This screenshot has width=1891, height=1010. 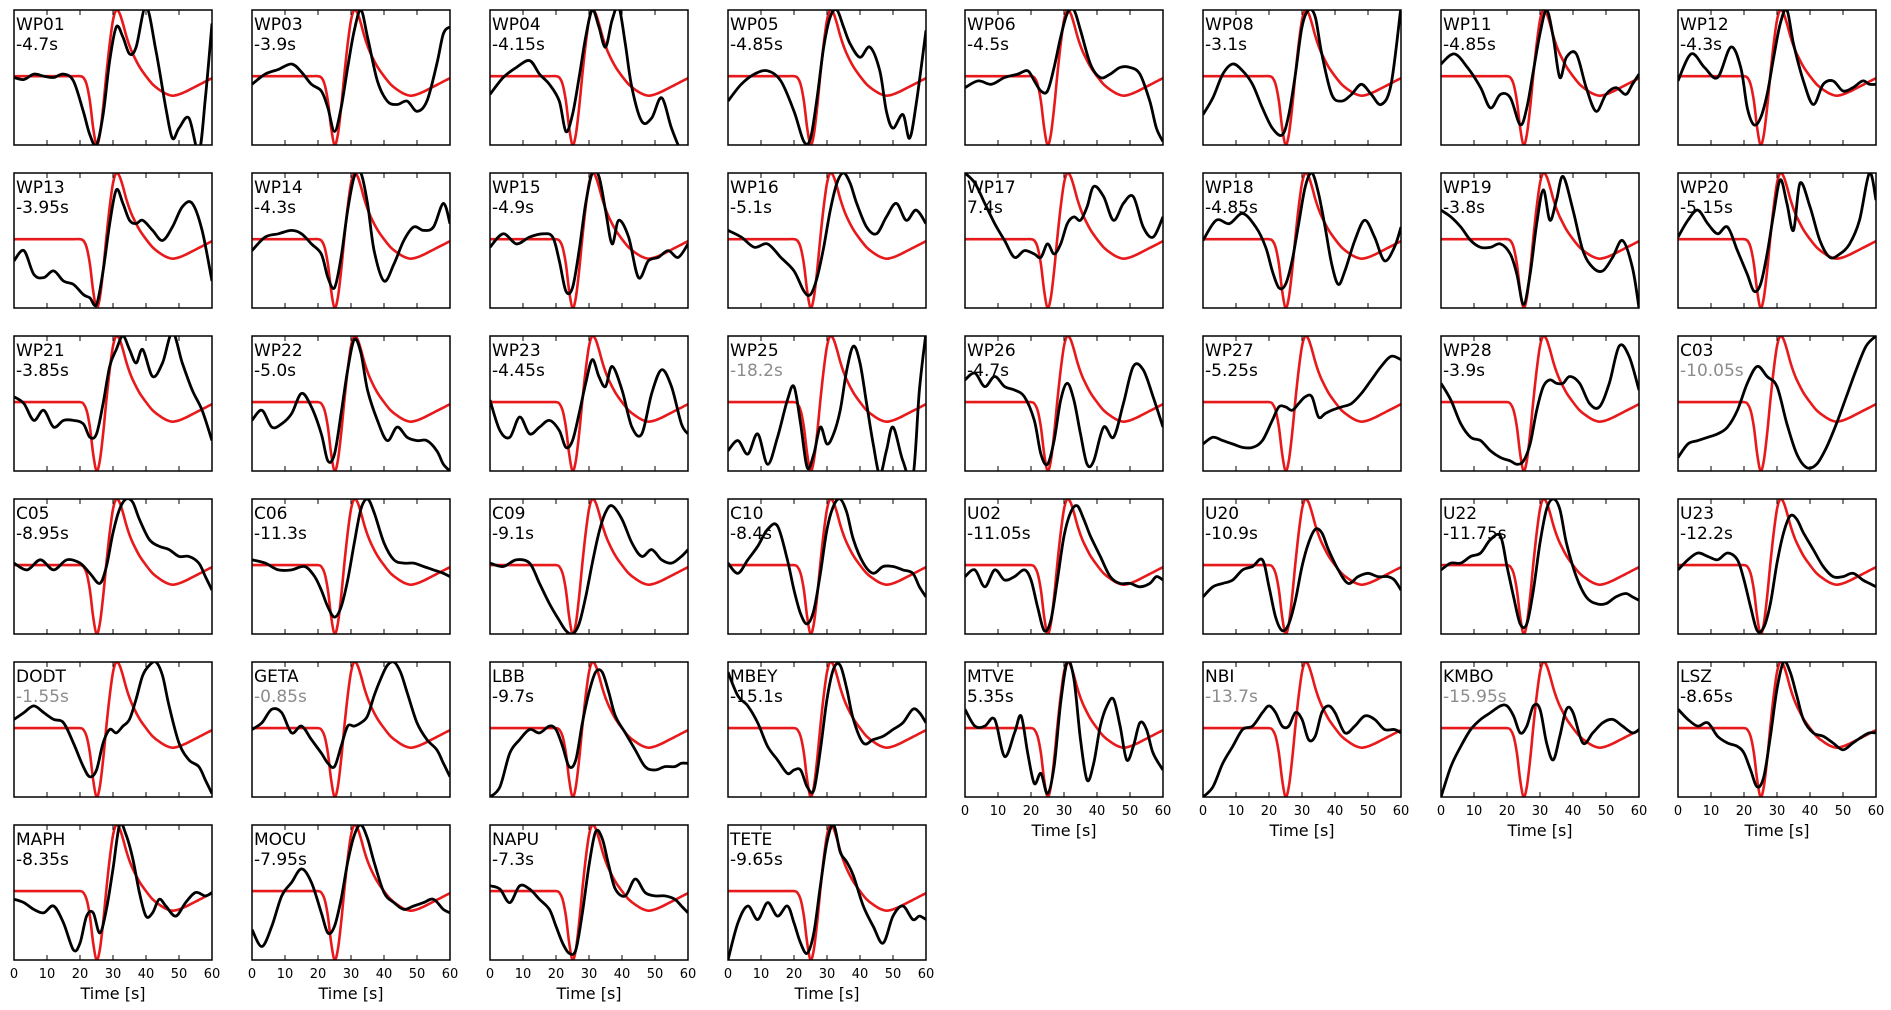 What do you see at coordinates (1302, 77) in the screenshot?
I see `panel-wp08: WP08-3.1s` at bounding box center [1302, 77].